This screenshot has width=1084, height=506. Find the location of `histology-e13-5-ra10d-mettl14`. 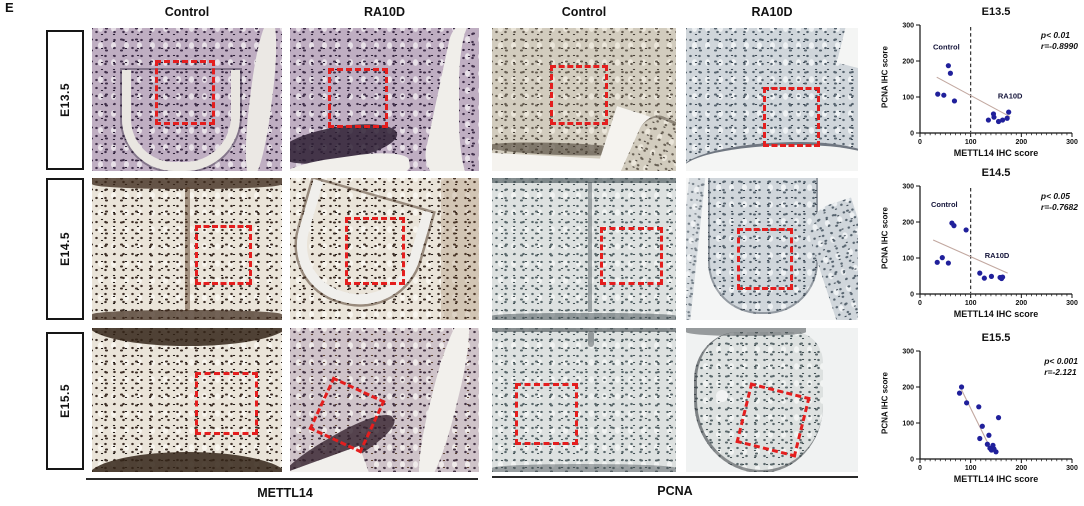

histology-e13-5-ra10d-mettl14 is located at coordinates (384, 99).